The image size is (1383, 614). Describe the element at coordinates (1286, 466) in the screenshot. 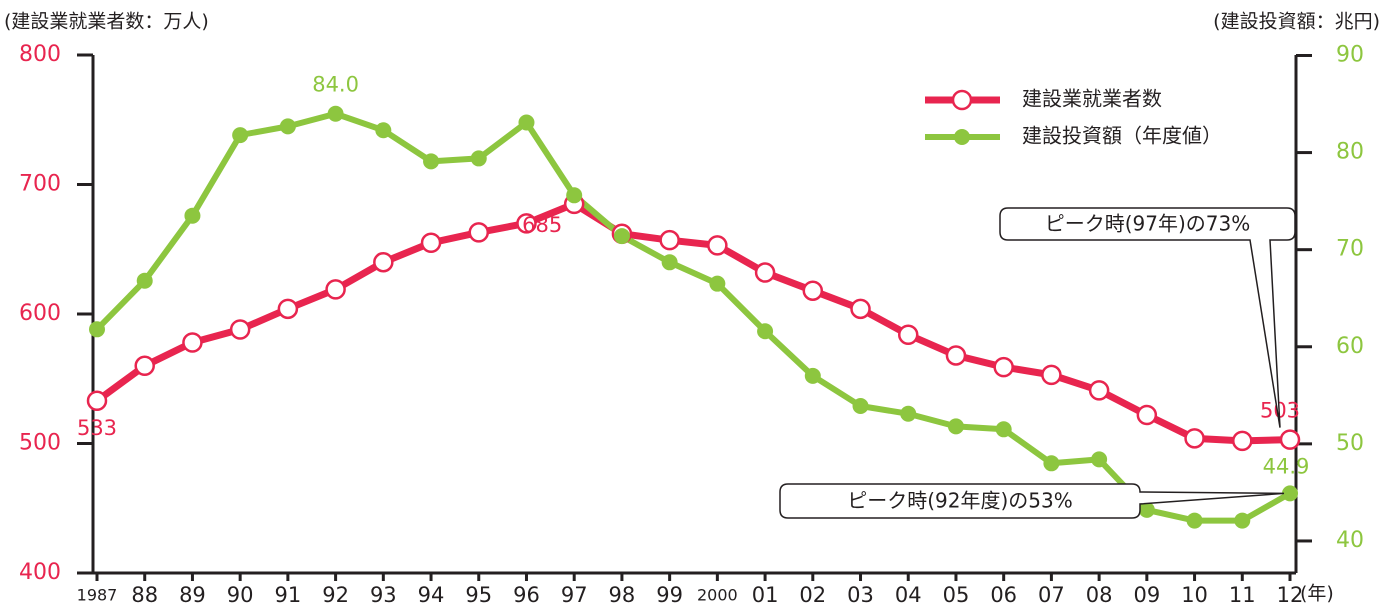

I see `data-label: 44.9` at that location.